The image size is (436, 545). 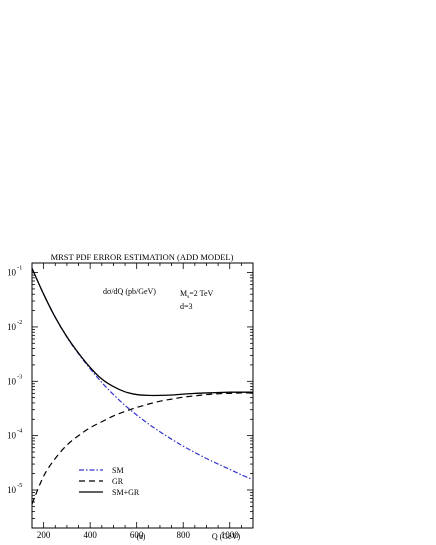 I want to click on mass-subscript: s, so click(x=188, y=297).